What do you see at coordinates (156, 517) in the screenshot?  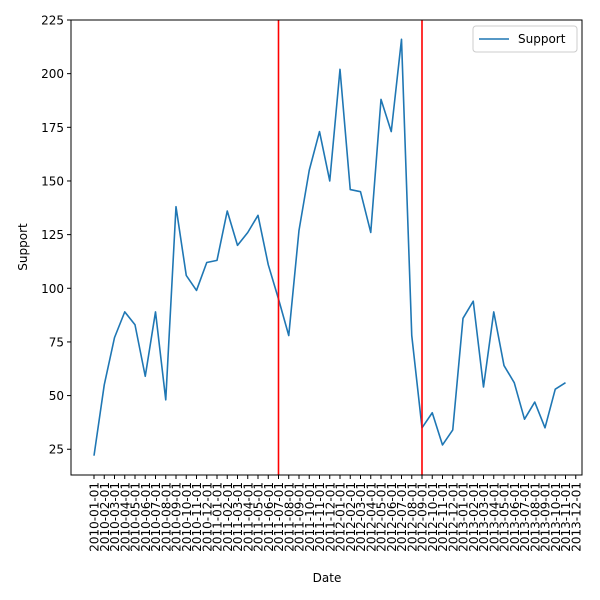 I see `x-tick-label: 2010-07-01` at bounding box center [156, 517].